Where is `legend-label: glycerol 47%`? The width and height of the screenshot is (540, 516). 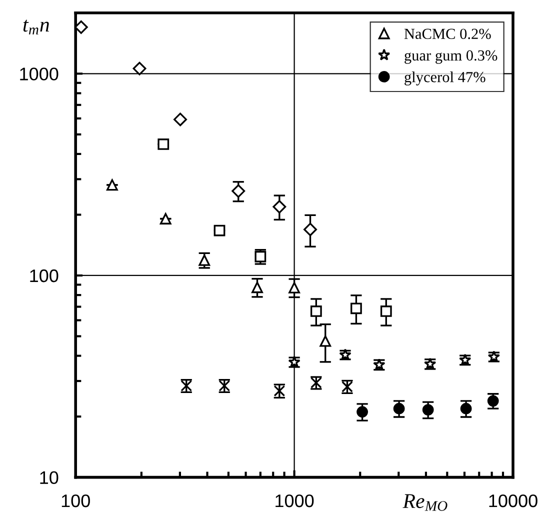
legend-label: glycerol 47% is located at coordinates (445, 78).